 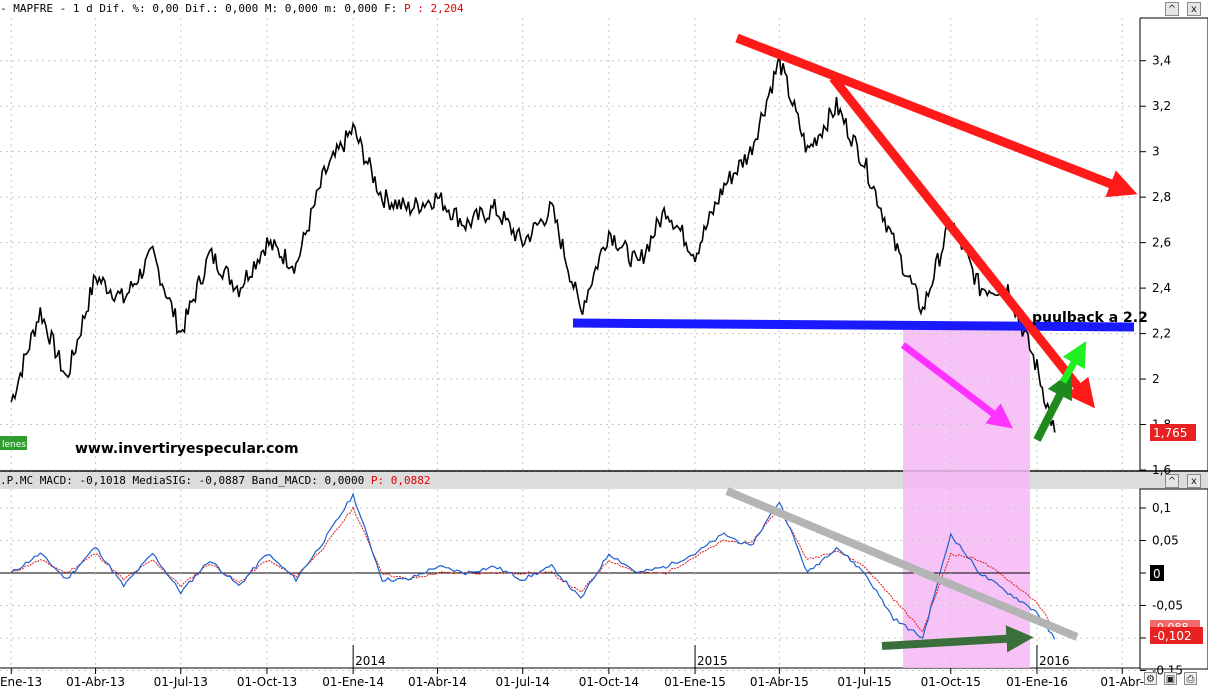 I want to click on macd-y-tick-label: -0,05, so click(x=1167, y=606).